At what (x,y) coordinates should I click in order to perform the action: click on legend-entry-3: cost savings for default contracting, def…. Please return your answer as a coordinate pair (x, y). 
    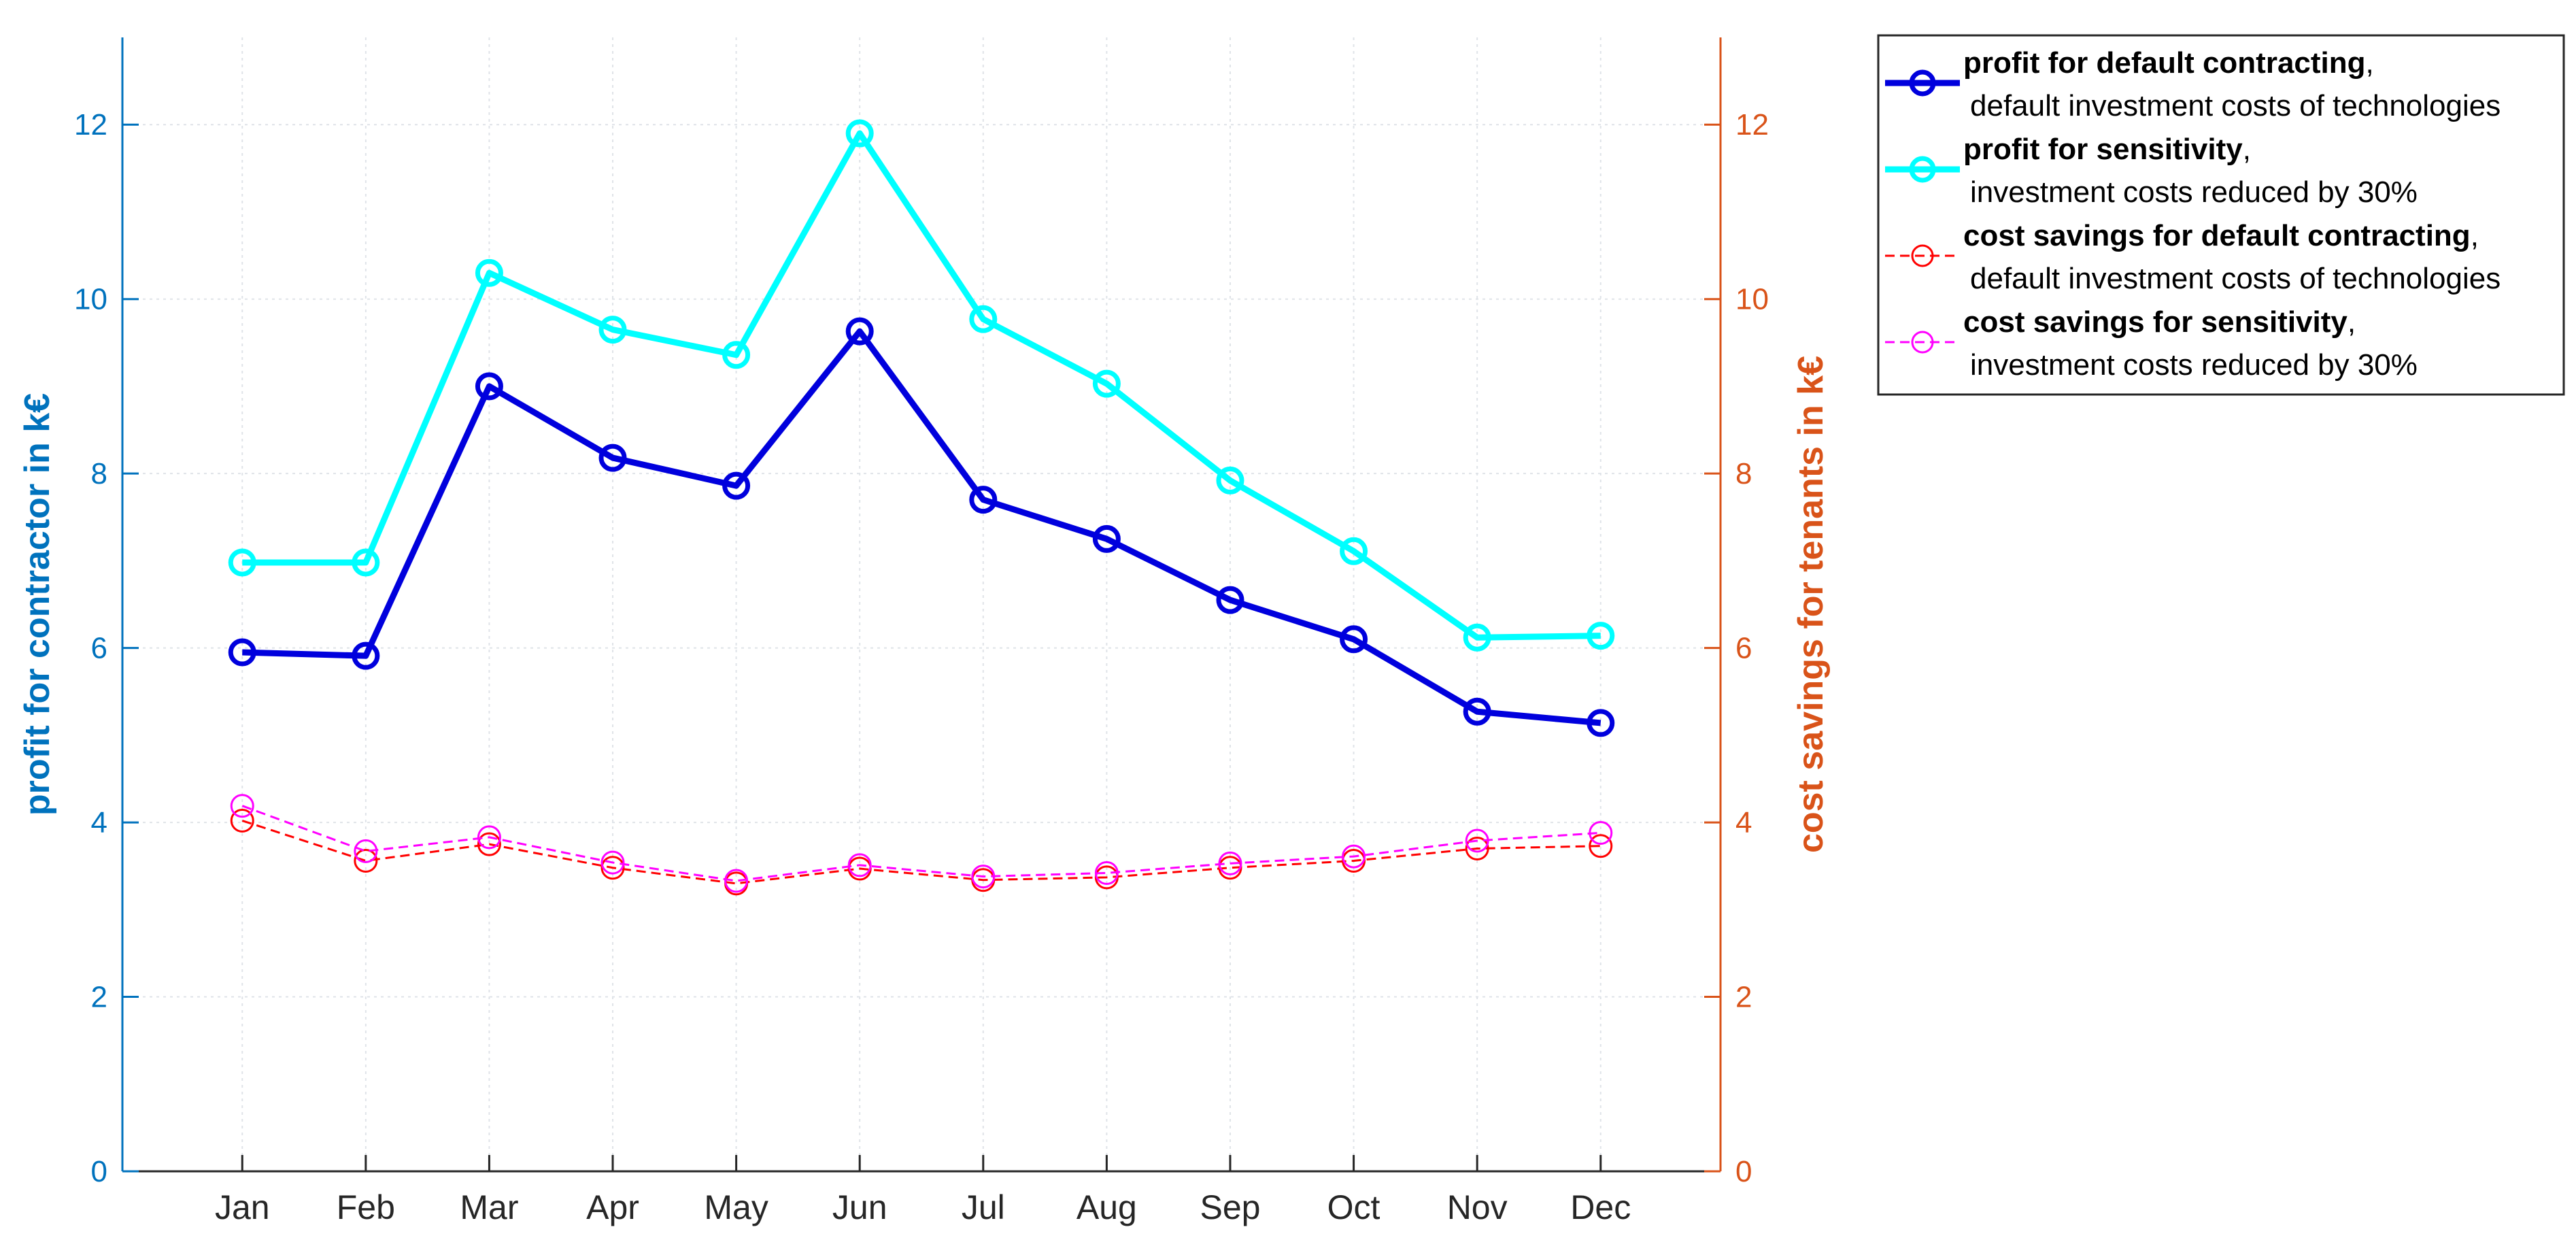
    Looking at the image, I should click on (2193, 257).